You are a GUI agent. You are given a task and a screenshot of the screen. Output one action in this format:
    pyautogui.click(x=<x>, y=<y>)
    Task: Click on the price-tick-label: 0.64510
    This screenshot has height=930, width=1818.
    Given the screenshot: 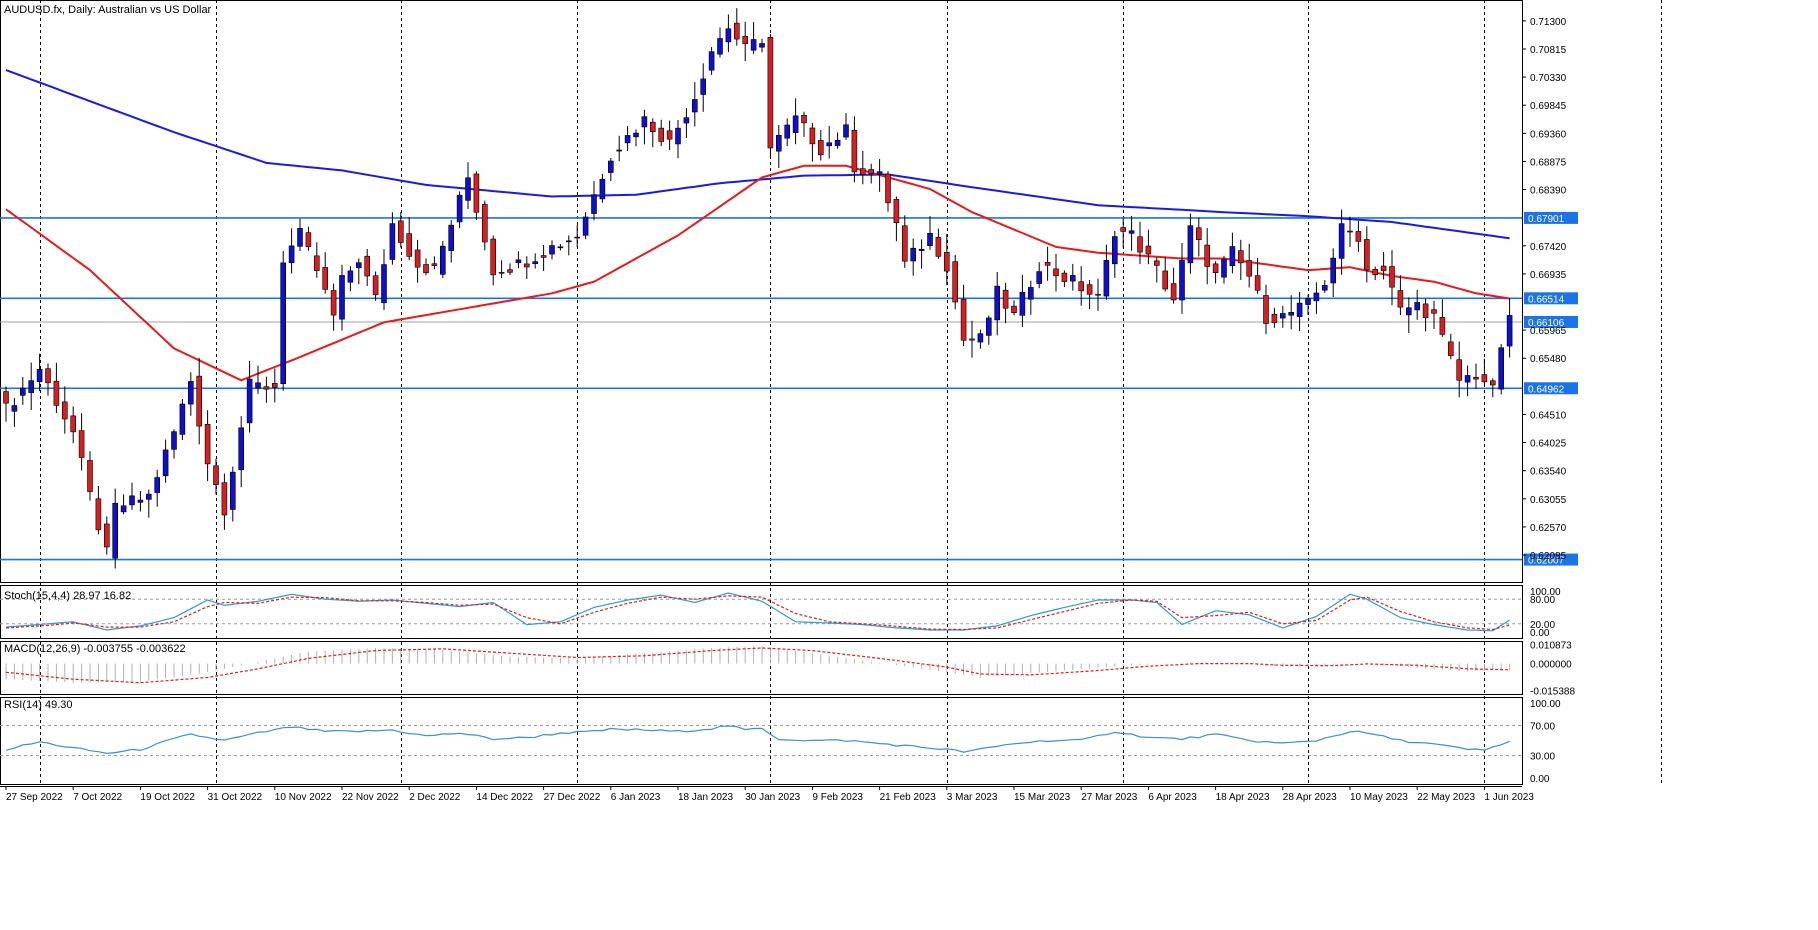 What is the action you would take?
    pyautogui.click(x=1548, y=415)
    